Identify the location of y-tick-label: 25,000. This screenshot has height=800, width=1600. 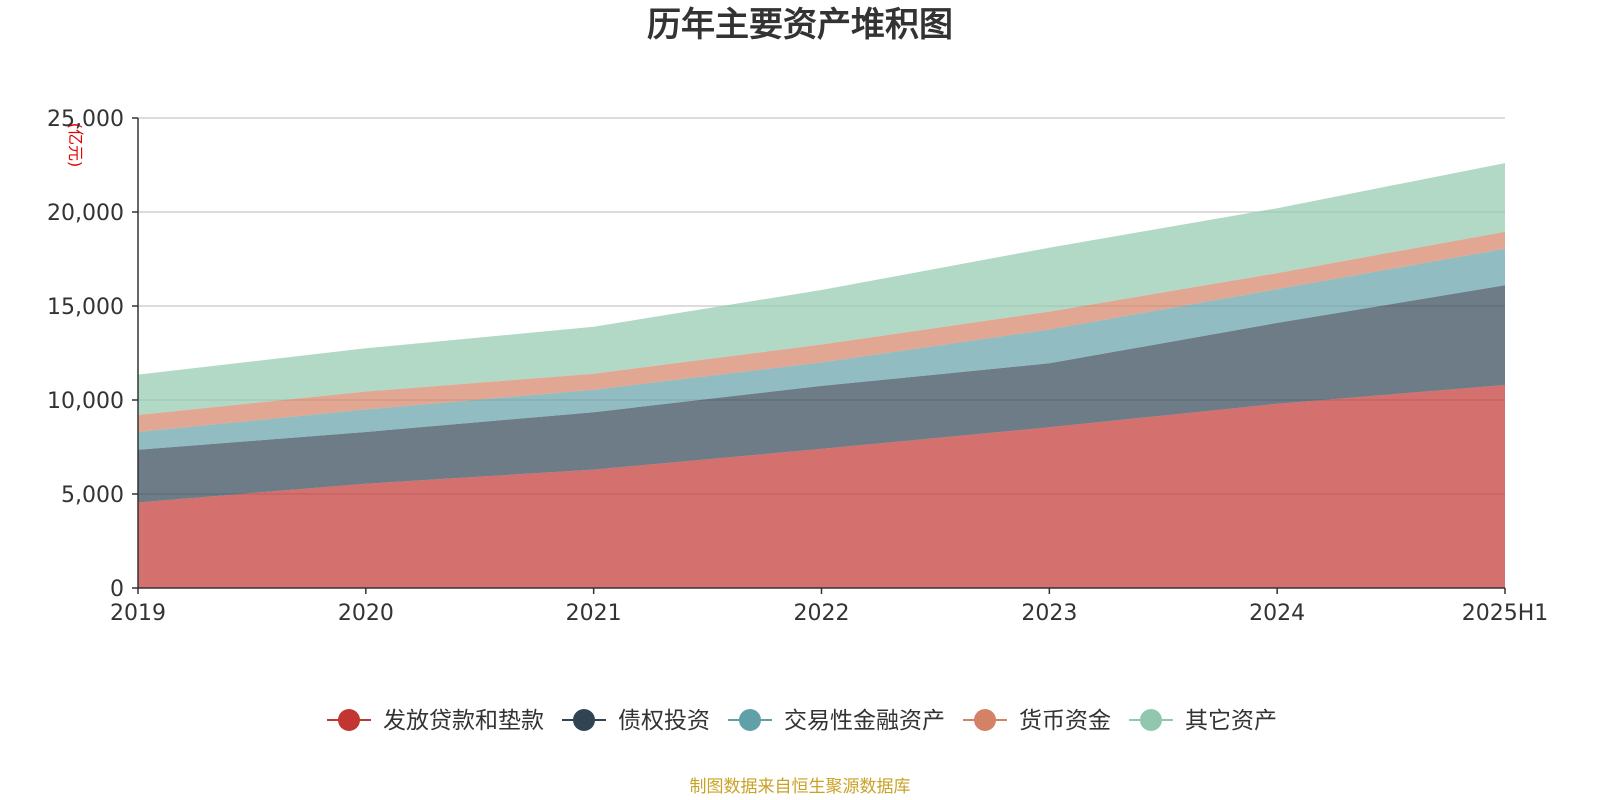
(85, 119).